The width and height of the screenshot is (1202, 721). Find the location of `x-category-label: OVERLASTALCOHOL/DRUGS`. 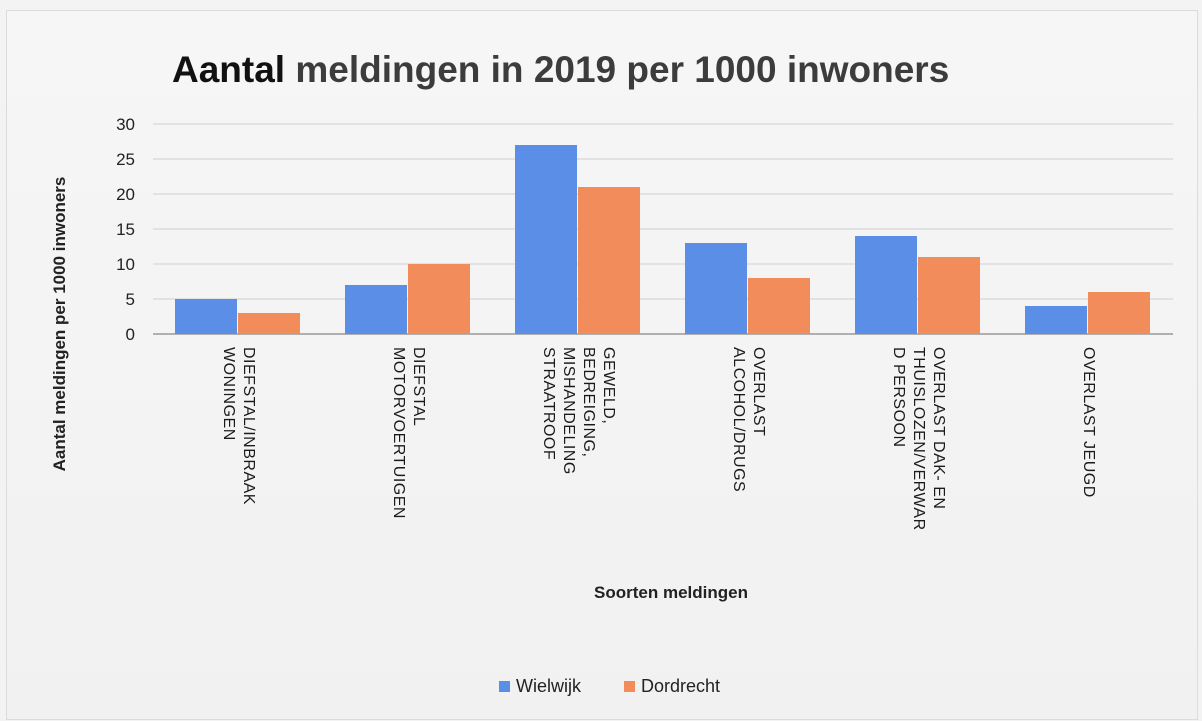

x-category-label: OVERLASTALCOHOL/DRUGS is located at coordinates (748, 419).